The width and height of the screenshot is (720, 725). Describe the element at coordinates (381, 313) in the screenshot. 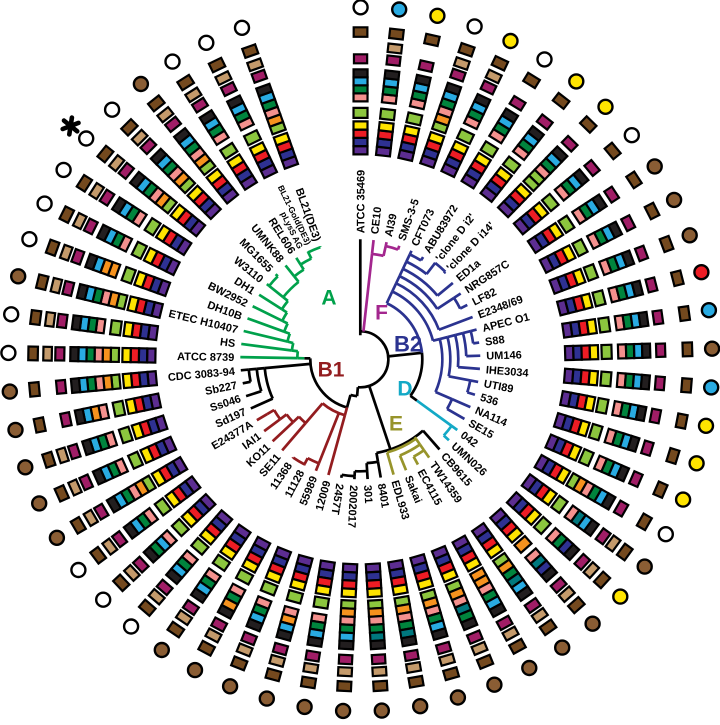

I see `svg-text: F` at that location.